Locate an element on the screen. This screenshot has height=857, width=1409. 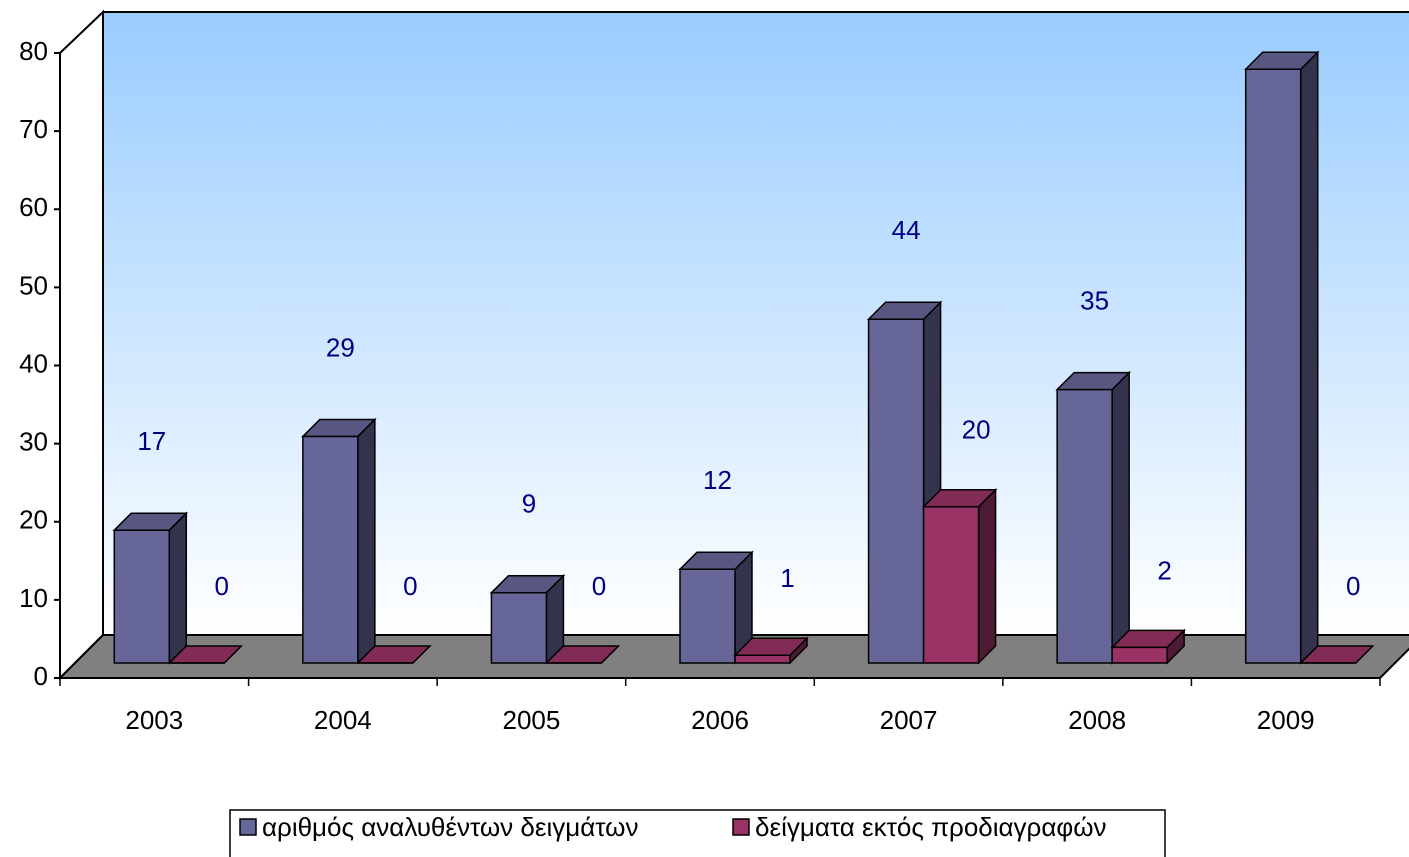
x-tick-label: 2008 is located at coordinates (1097, 720).